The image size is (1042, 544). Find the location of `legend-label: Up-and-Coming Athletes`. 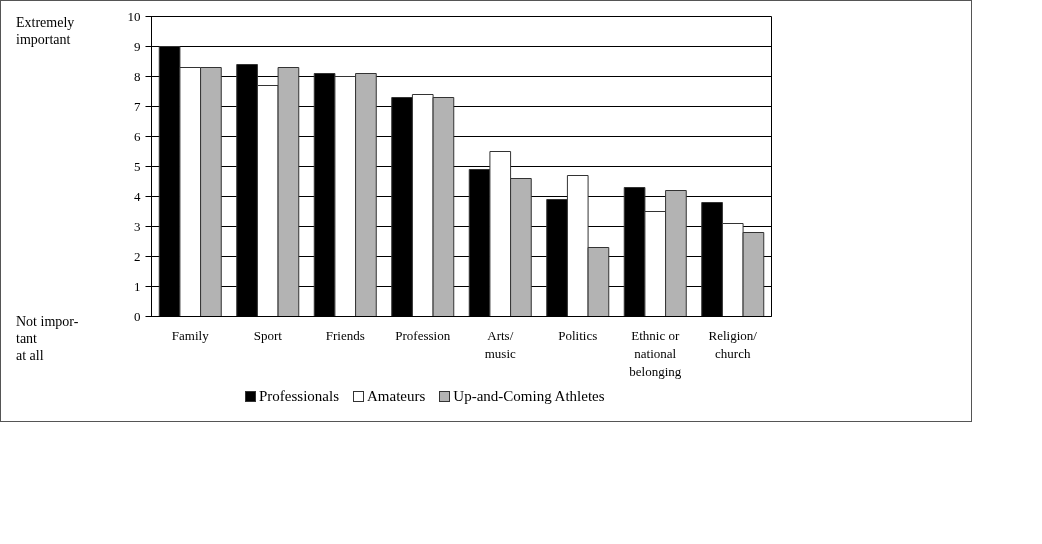

legend-label: Up-and-Coming Athletes is located at coordinates (529, 396).